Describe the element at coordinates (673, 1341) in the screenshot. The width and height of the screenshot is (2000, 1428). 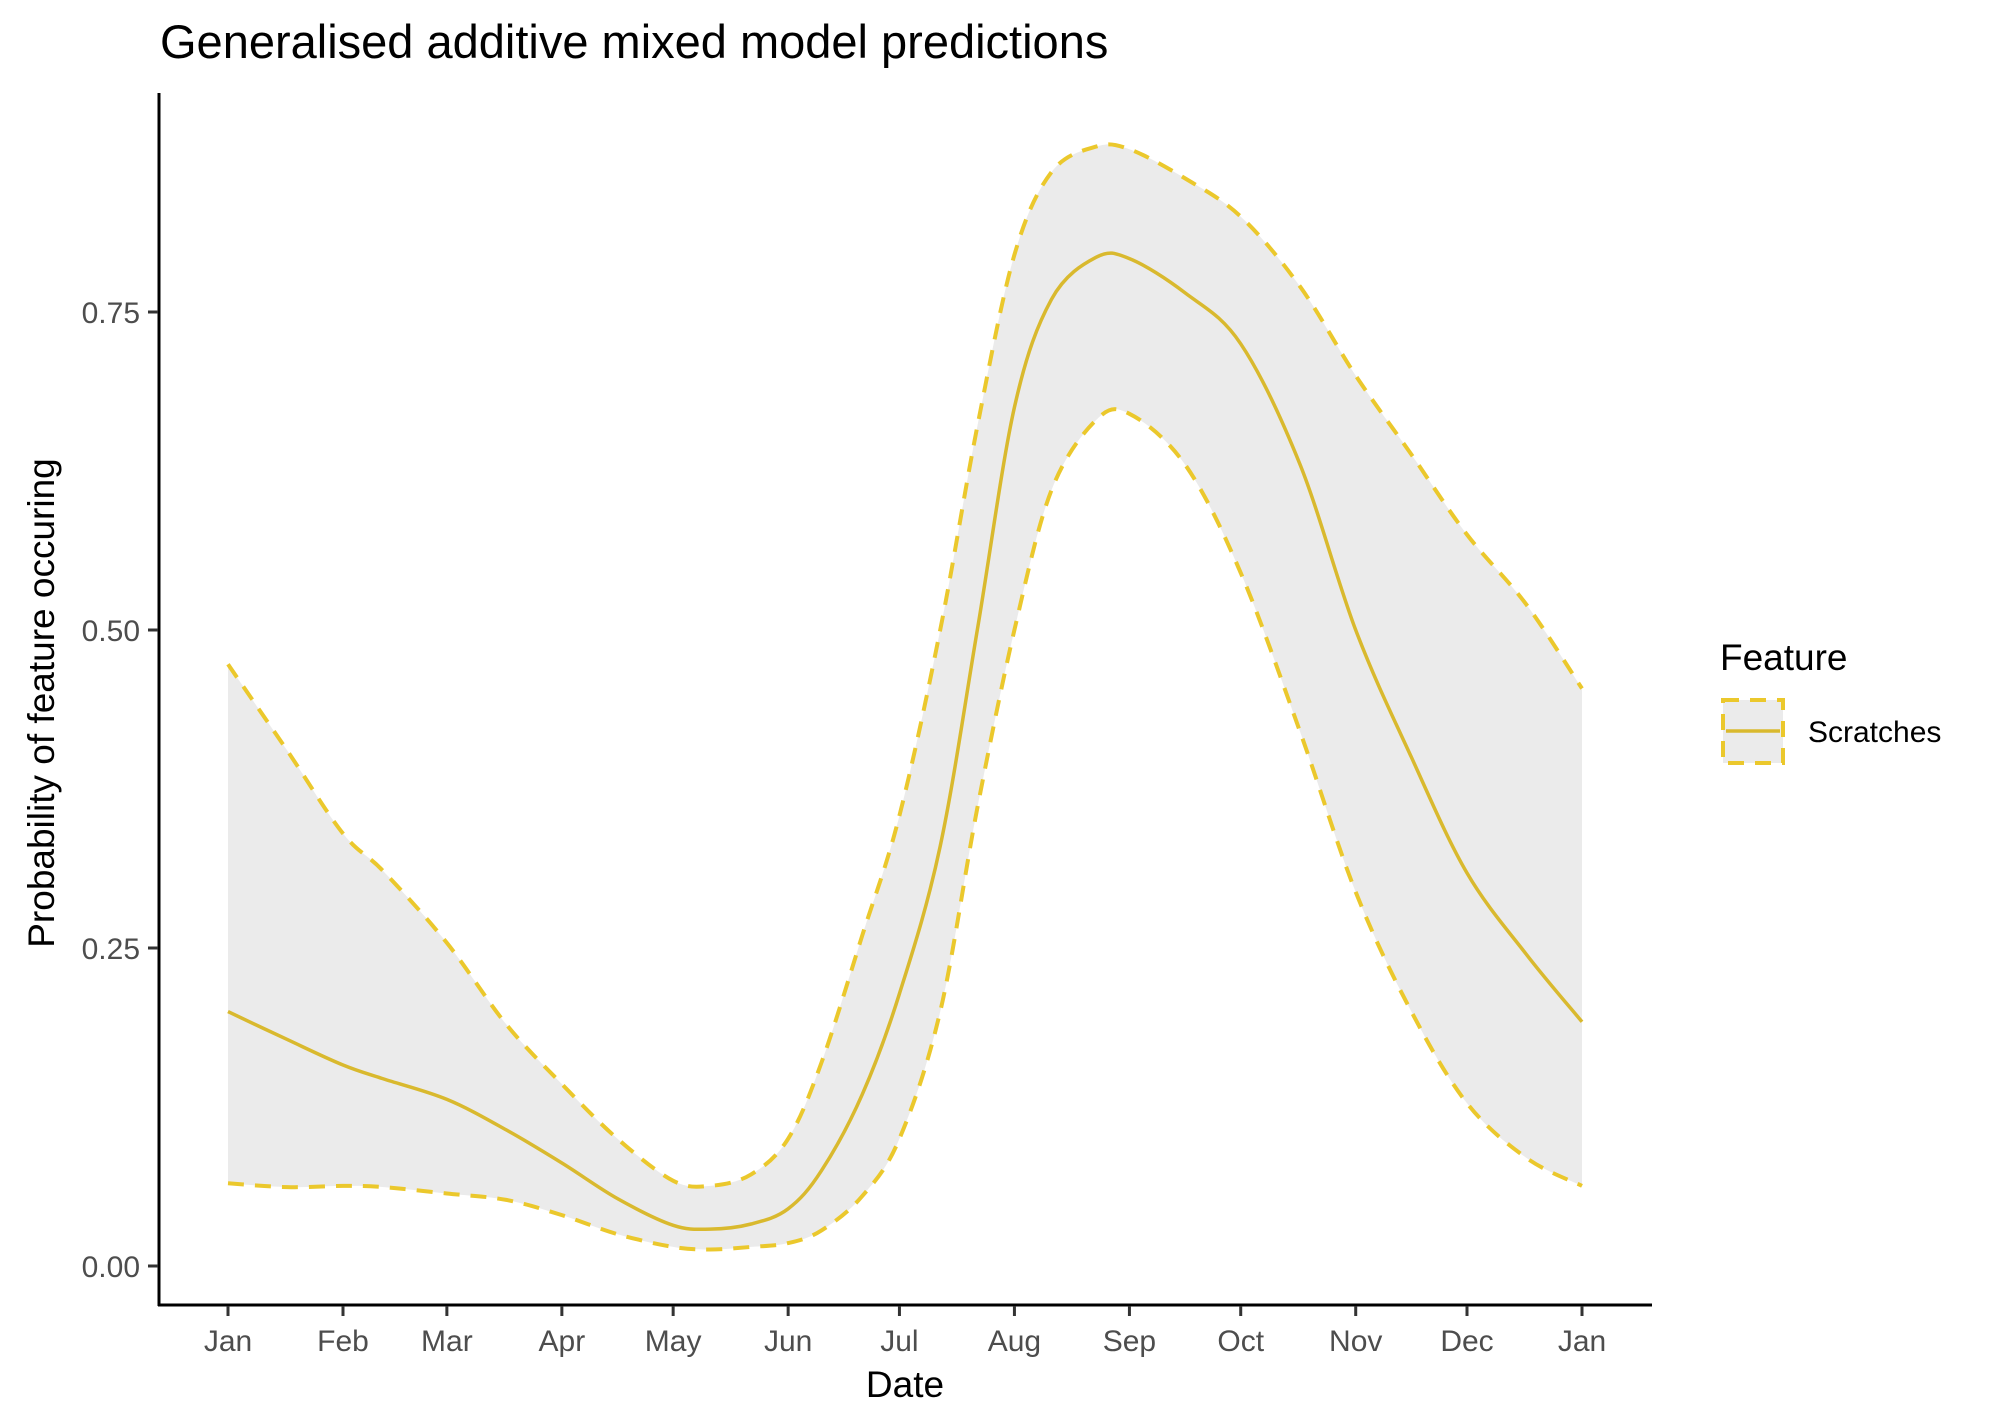
I see `x-tick-label: May` at that location.